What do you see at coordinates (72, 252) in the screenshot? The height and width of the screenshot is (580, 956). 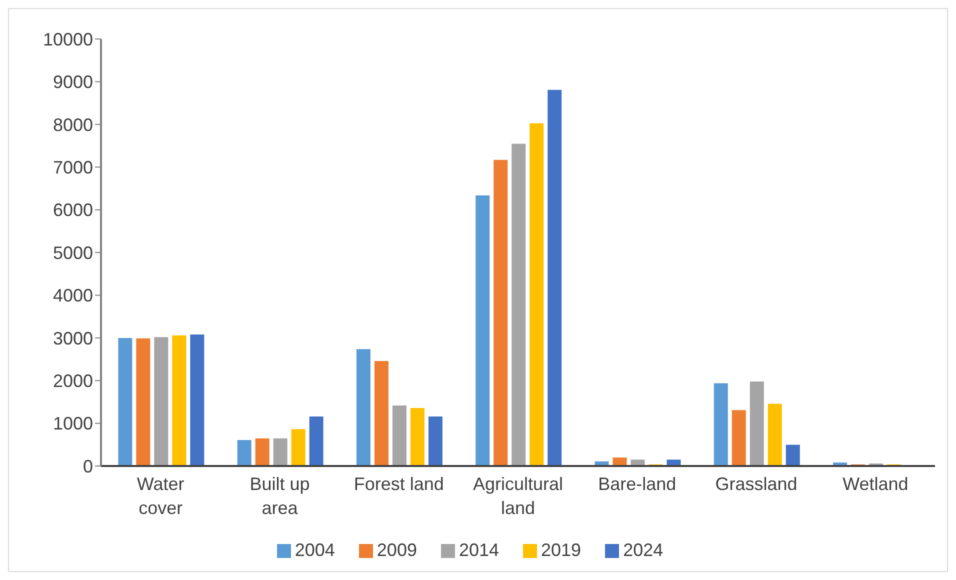 I see `y-tick-label: 5000` at bounding box center [72, 252].